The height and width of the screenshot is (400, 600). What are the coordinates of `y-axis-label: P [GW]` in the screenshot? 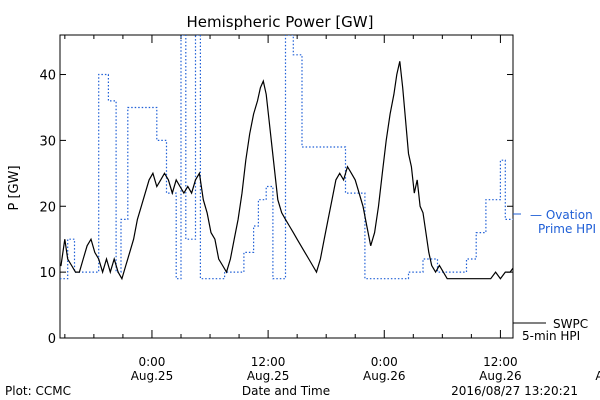 It's located at (14, 187).